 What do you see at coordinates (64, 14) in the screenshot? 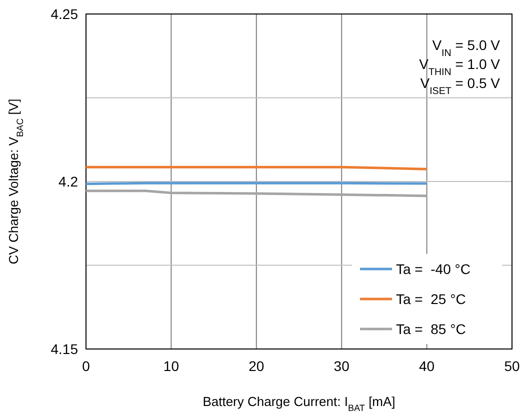
I see `y-tick-label: 4.25` at bounding box center [64, 14].